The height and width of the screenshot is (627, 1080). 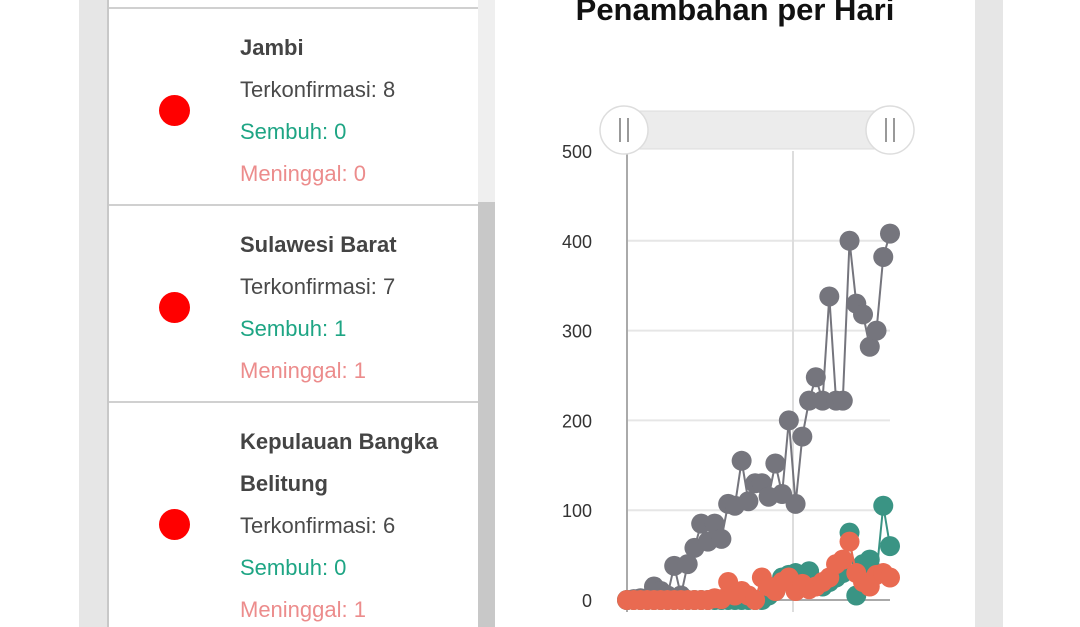 I want to click on confirmed-count: Terkonfirmasi: 8, so click(x=318, y=89).